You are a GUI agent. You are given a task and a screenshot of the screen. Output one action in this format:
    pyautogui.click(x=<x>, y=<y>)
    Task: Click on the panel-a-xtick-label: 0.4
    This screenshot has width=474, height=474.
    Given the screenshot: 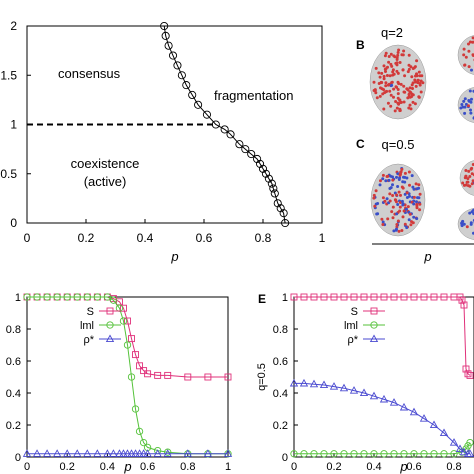 What is the action you would take?
    pyautogui.click(x=145, y=238)
    